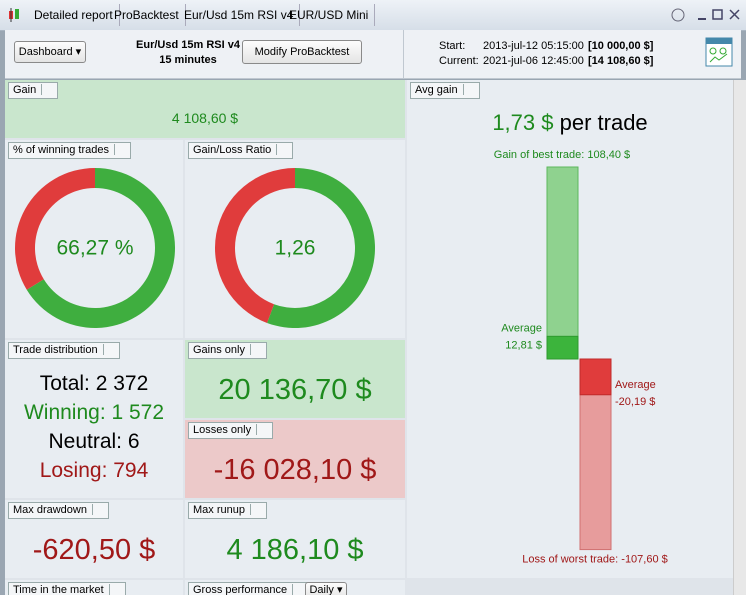 The image size is (746, 595). I want to click on best-trade-label-part: 108,40 $, so click(608, 155).